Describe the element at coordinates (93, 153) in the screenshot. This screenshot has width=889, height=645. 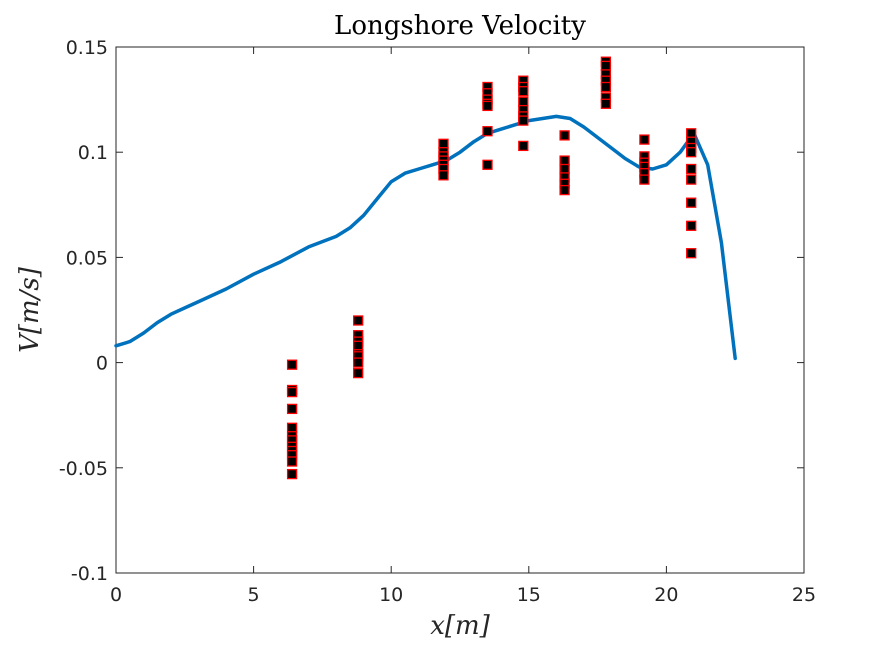
I see `y-tick-label: 0.1` at that location.